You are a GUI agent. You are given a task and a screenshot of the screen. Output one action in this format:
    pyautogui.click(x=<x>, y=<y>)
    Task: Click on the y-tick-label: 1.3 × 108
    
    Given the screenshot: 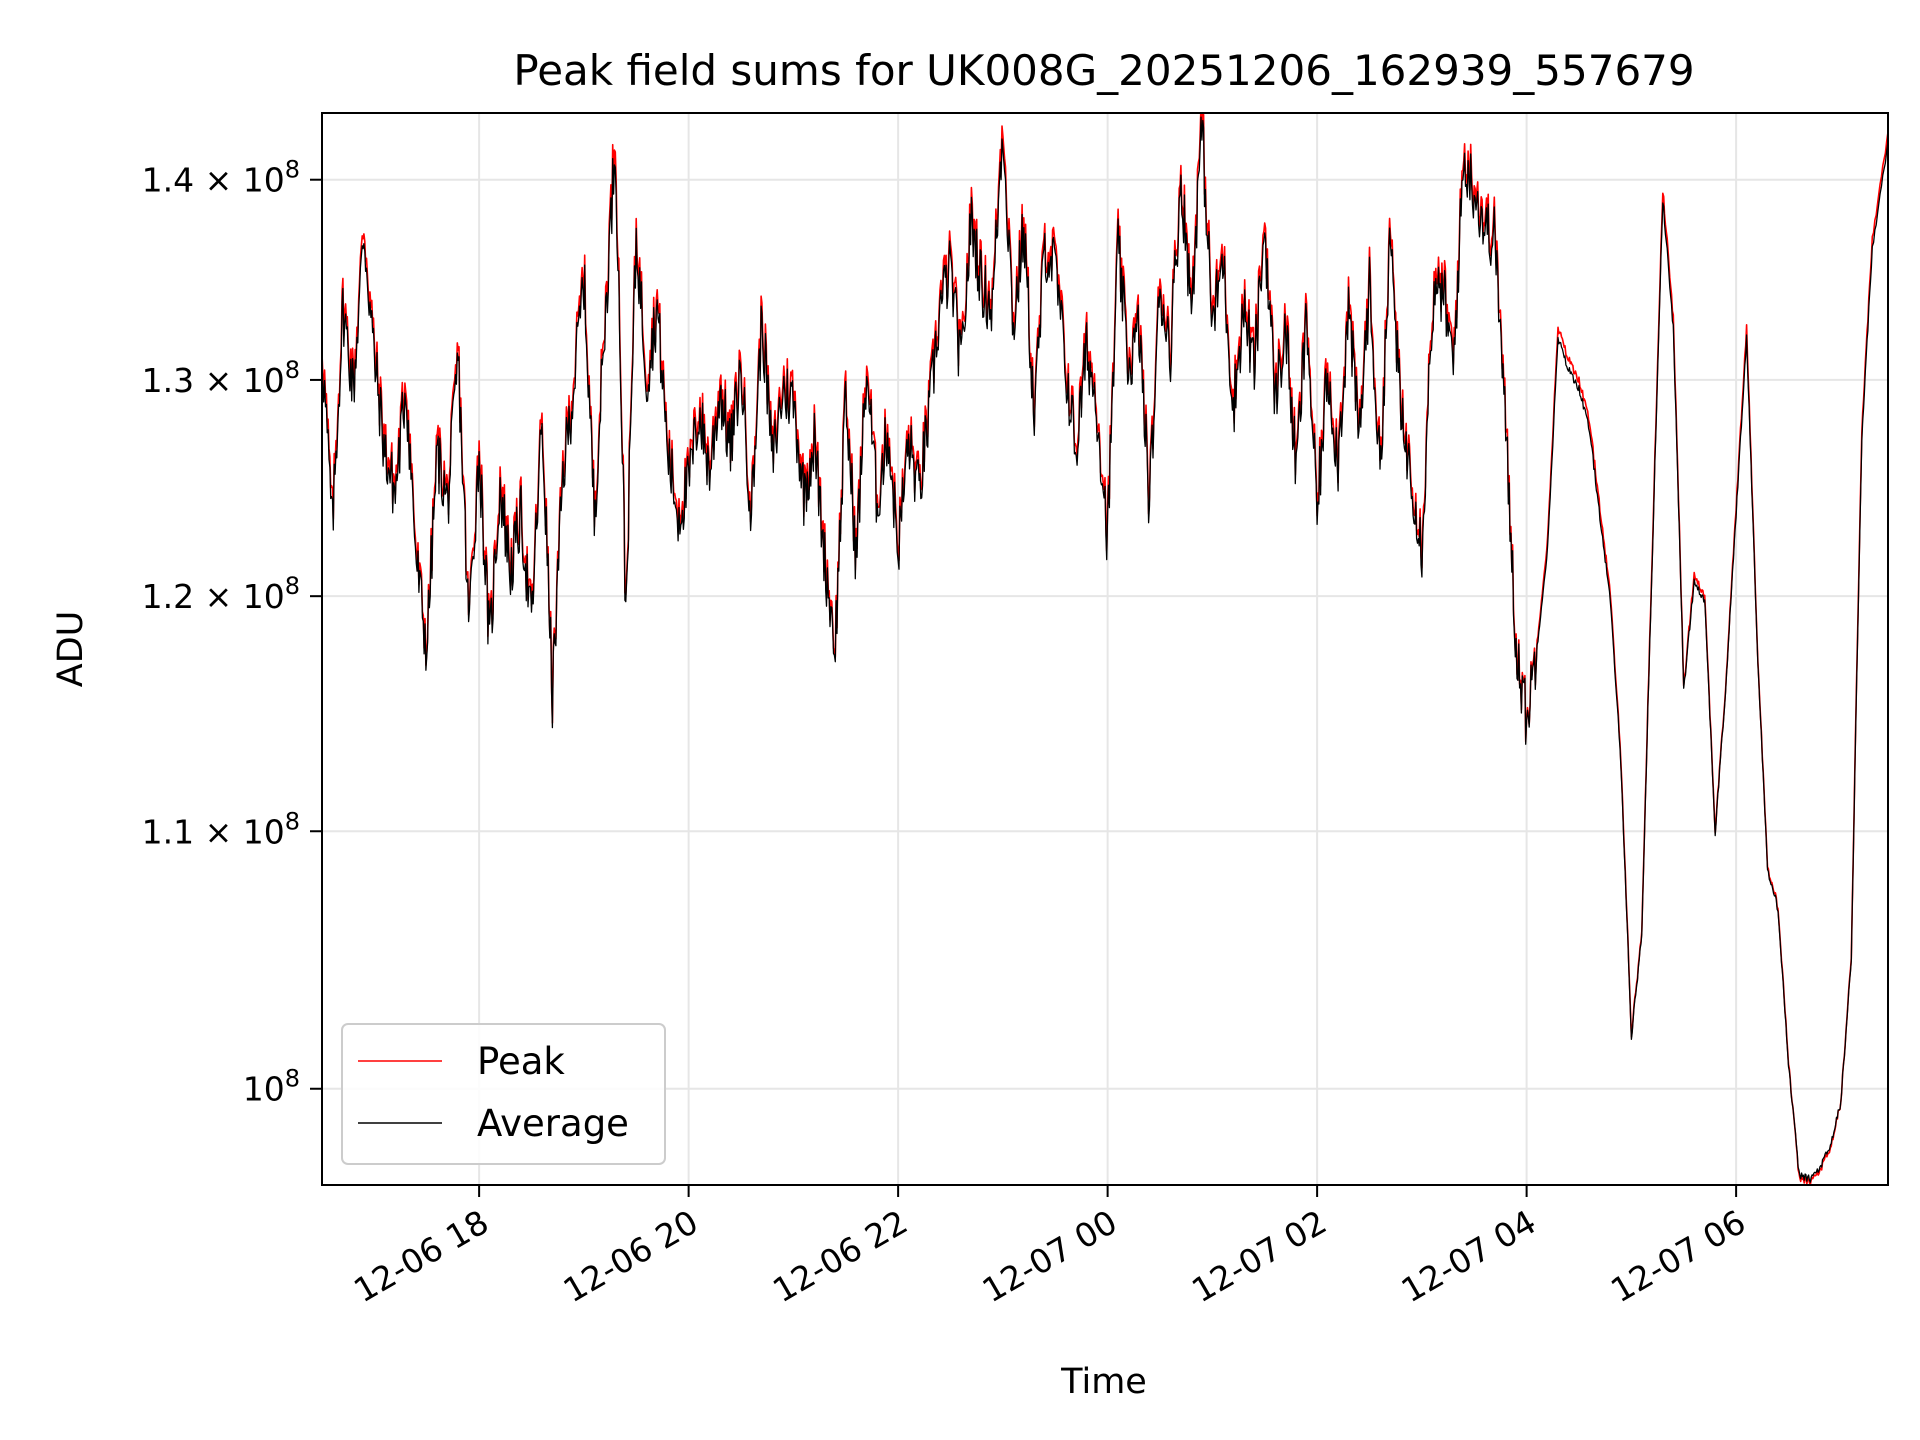 What is the action you would take?
    pyautogui.click(x=221, y=378)
    